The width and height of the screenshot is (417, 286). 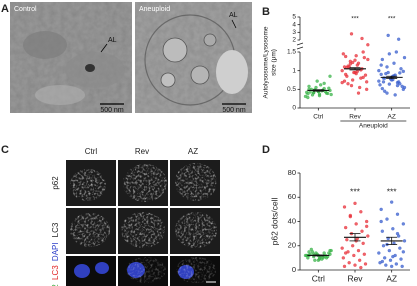 What do you see at coordinates (266, 12) in the screenshot?
I see `panel-label: B` at bounding box center [266, 12].